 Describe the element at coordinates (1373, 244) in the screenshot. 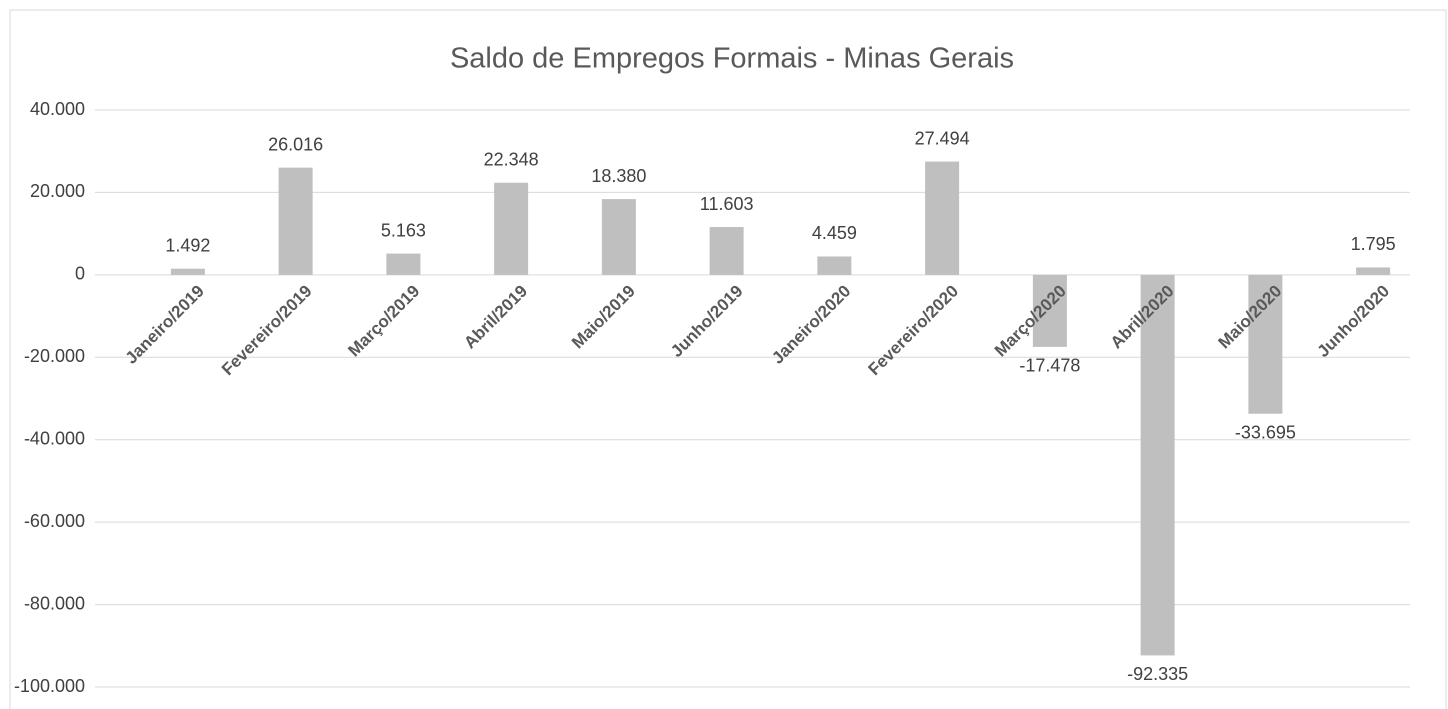

I see `data-label: 1.795` at that location.